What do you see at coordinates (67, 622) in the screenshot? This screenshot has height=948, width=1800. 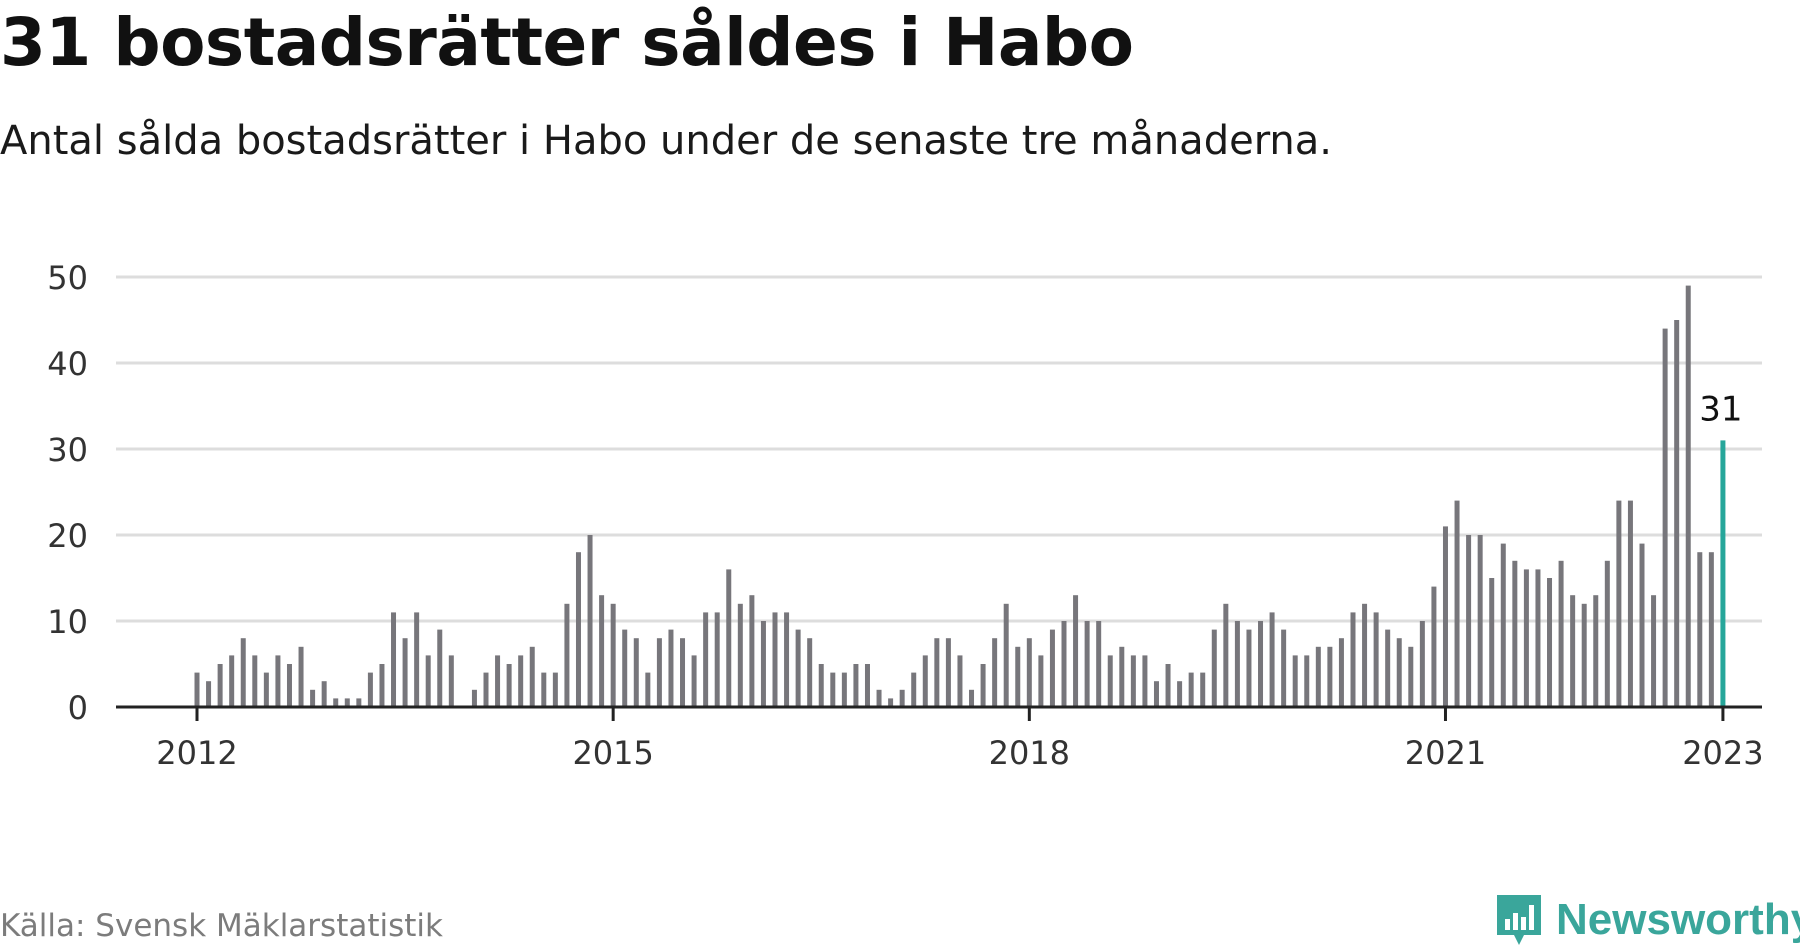 I see `y-tick-label: 10` at bounding box center [67, 622].